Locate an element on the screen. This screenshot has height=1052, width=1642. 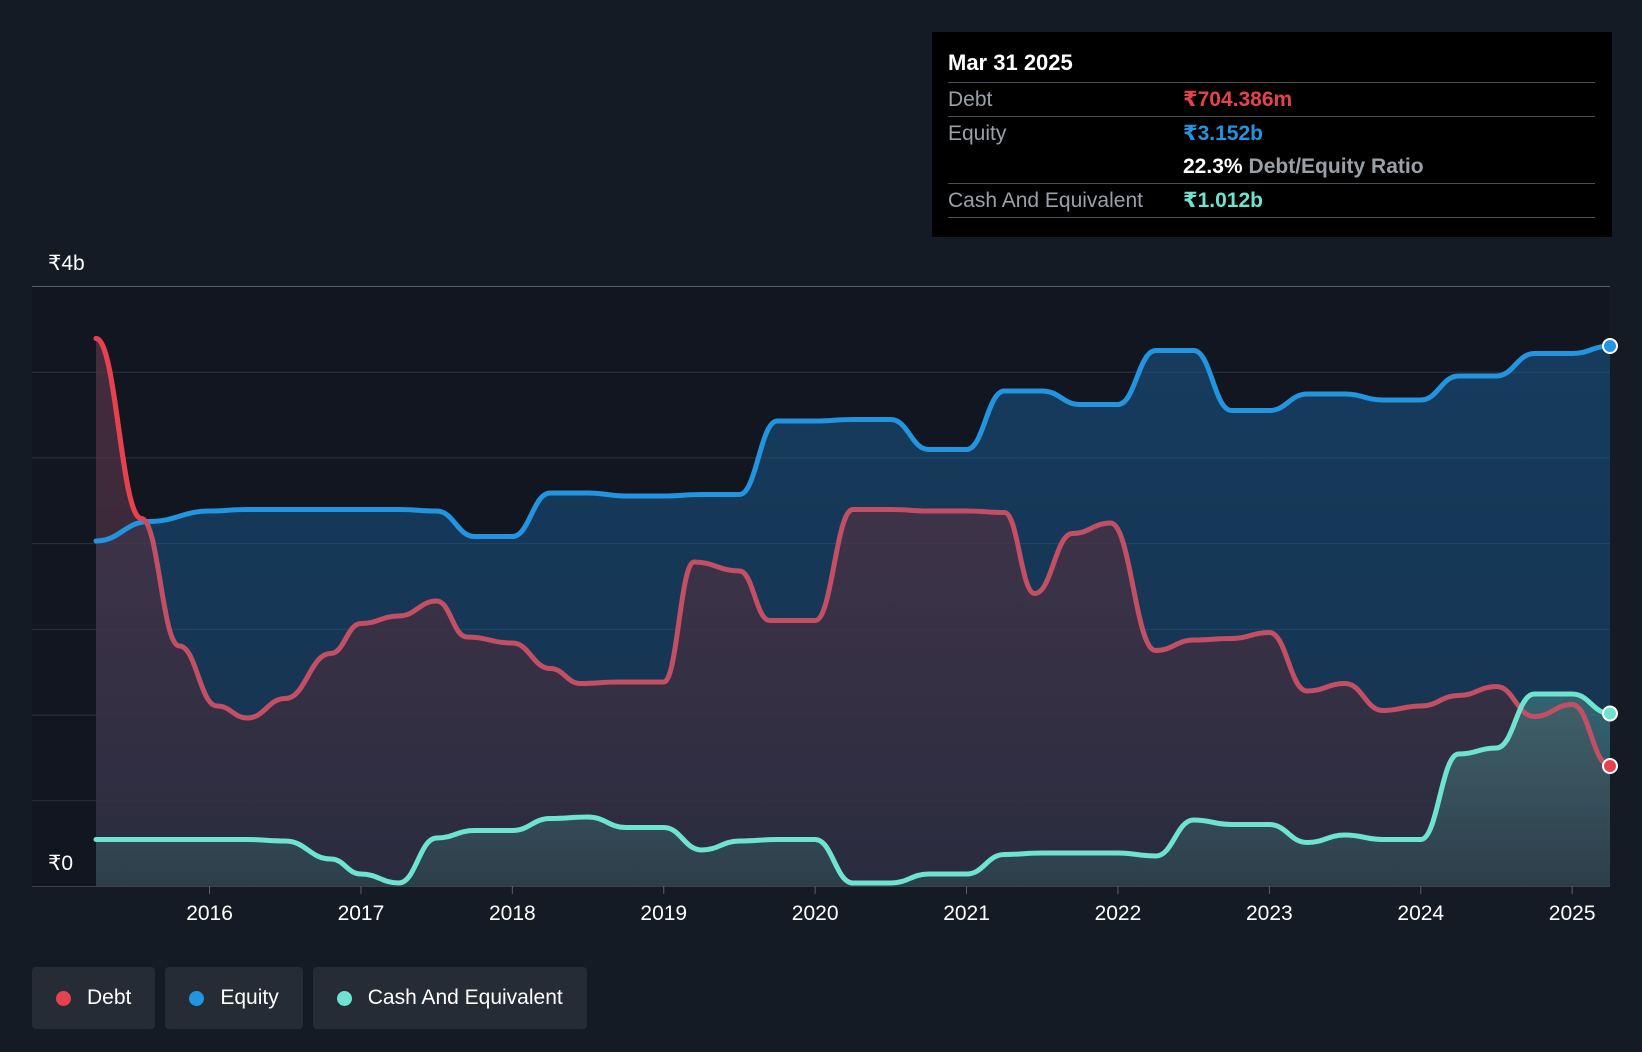
tooltip-cash-value: ₹1.012b is located at coordinates (1223, 200).